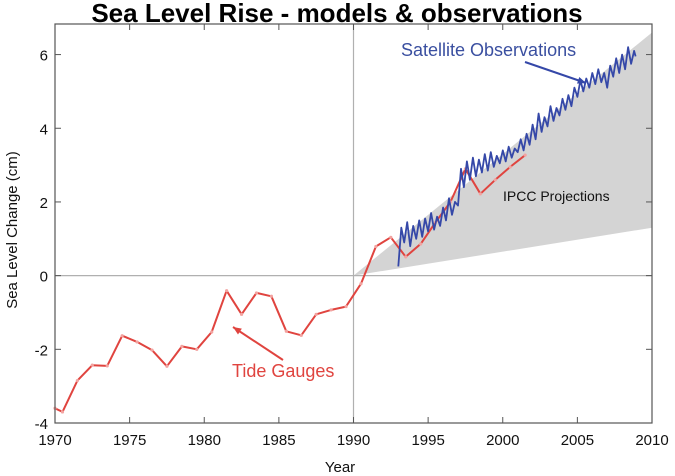  What do you see at coordinates (41, 424) in the screenshot?
I see `y-tick-label: -4` at bounding box center [41, 424].